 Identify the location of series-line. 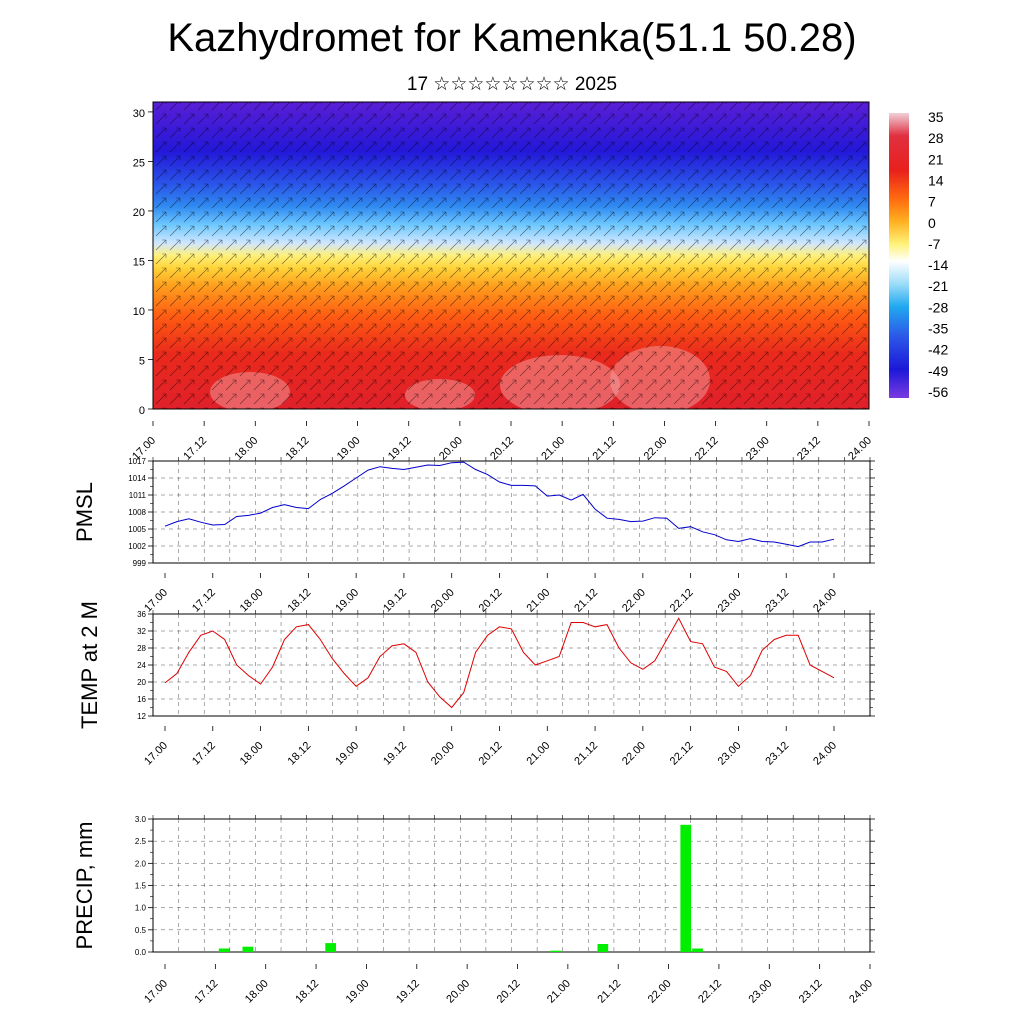
(499, 504).